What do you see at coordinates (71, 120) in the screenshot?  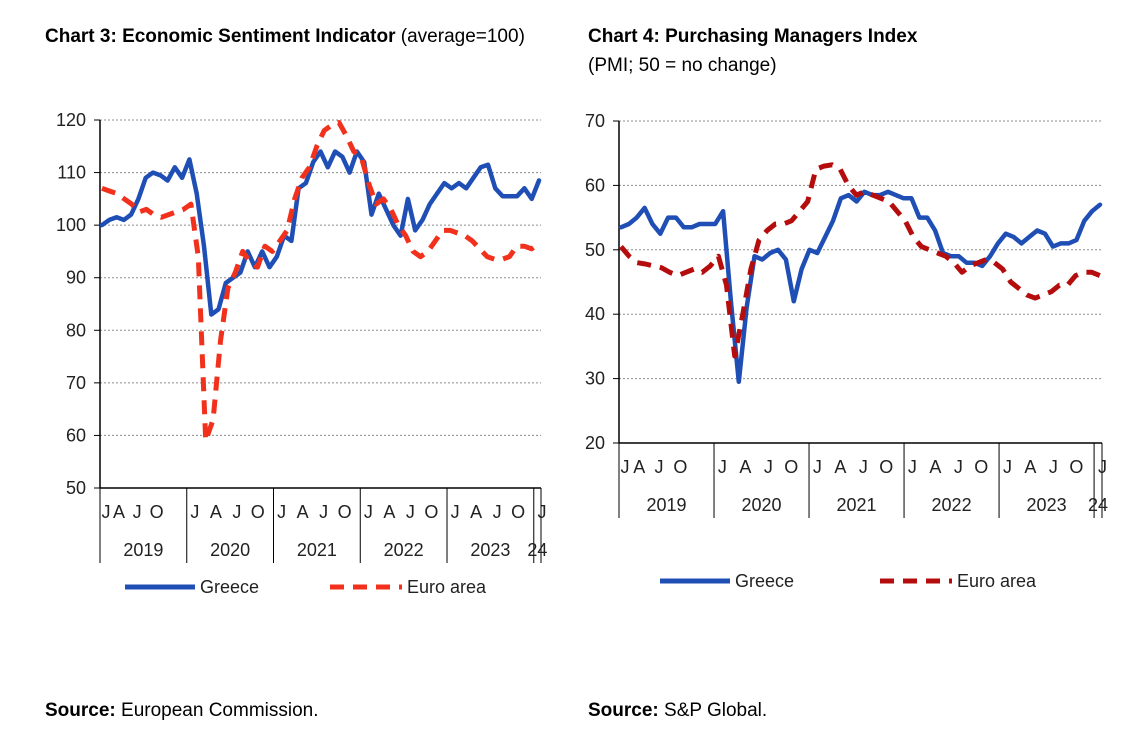 I see `chart3-ytick-label: 120` at bounding box center [71, 120].